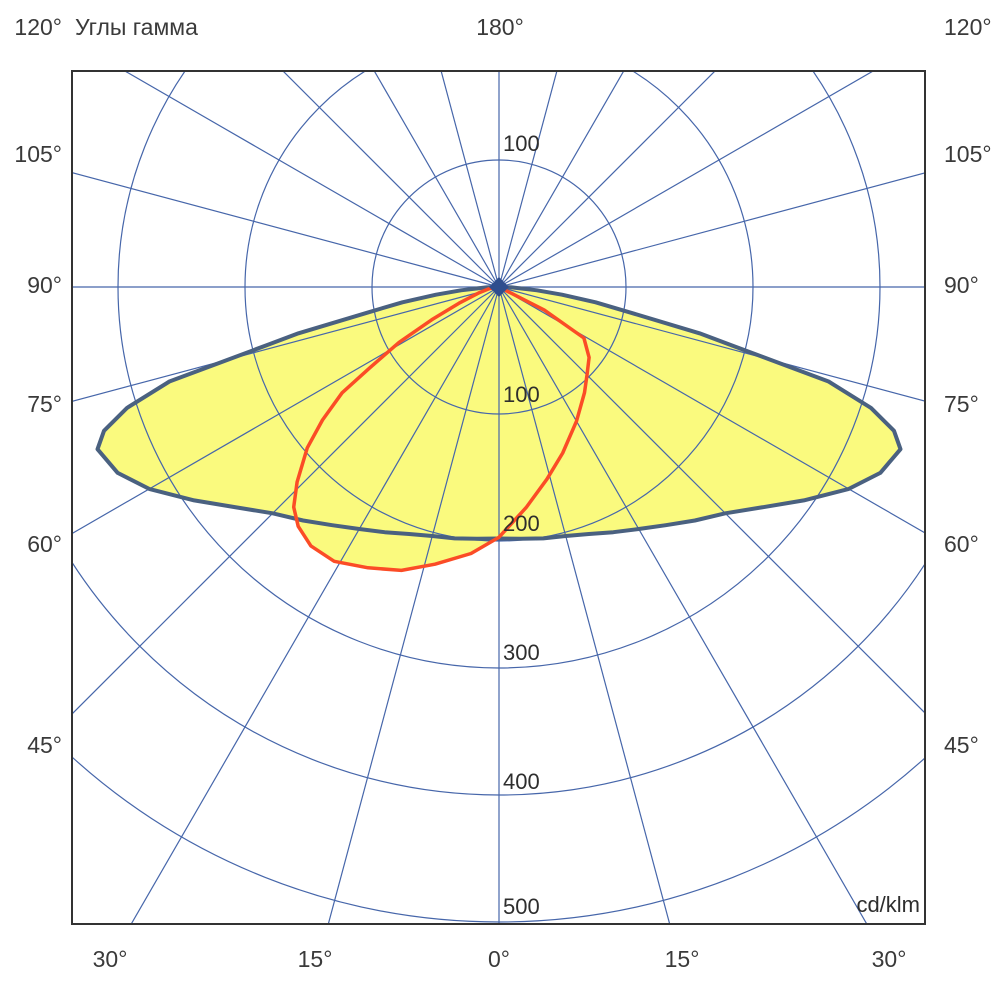  Describe the element at coordinates (968, 27) in the screenshot. I see `top-right-angle-label: 120°` at that location.